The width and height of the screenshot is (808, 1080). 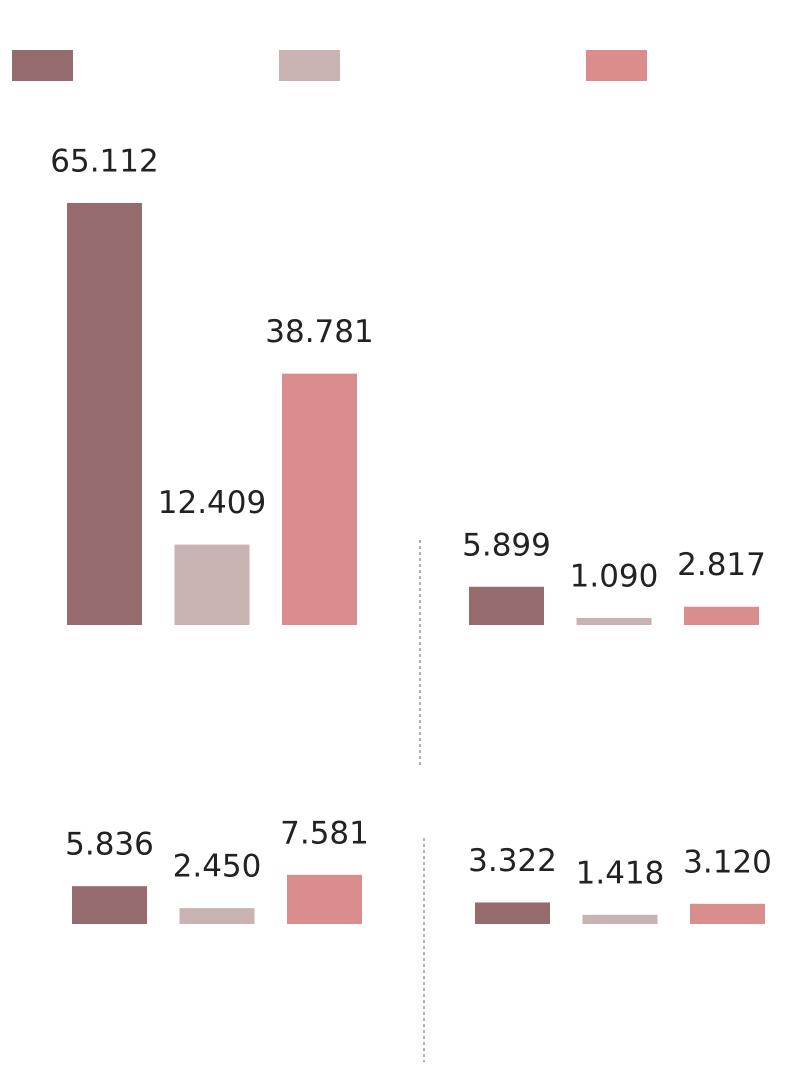 I want to click on value-label: 3.120, so click(x=727, y=862).